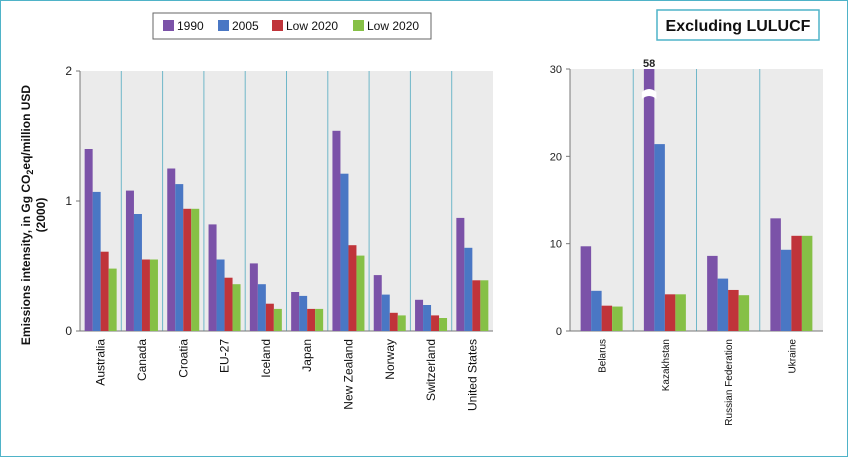  I want to click on bar-switzerland-low2020-red, so click(435, 323).